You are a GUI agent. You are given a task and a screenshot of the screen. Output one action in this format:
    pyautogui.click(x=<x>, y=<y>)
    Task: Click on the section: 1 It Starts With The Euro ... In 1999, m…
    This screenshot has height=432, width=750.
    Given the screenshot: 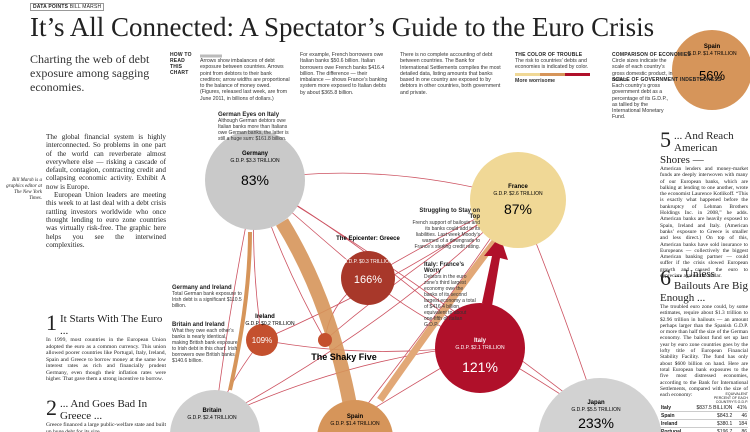 What is the action you would take?
    pyautogui.click(x=106, y=346)
    